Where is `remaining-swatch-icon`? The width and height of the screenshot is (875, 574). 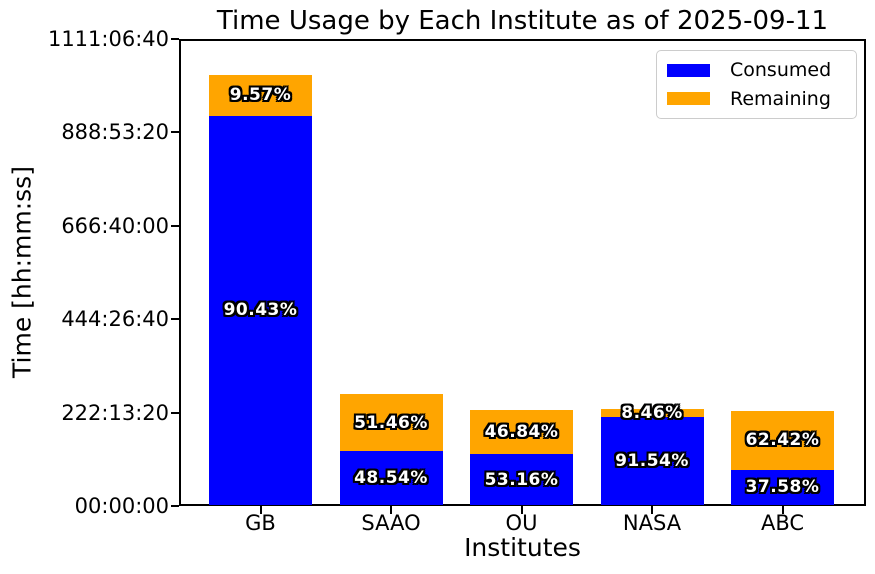
remaining-swatch-icon is located at coordinates (688, 99).